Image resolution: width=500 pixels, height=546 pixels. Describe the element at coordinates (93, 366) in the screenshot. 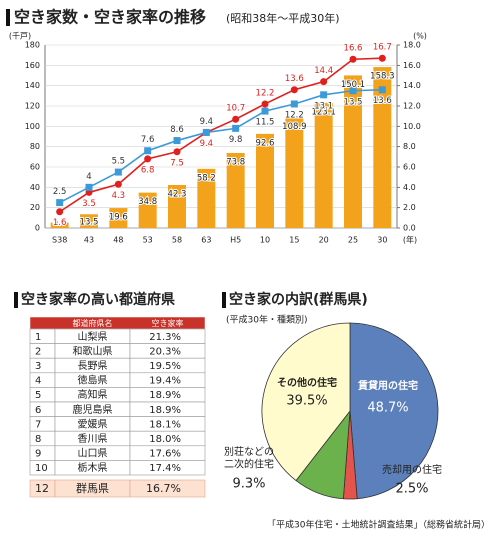

I see `table-cell-text: 長野県` at that location.